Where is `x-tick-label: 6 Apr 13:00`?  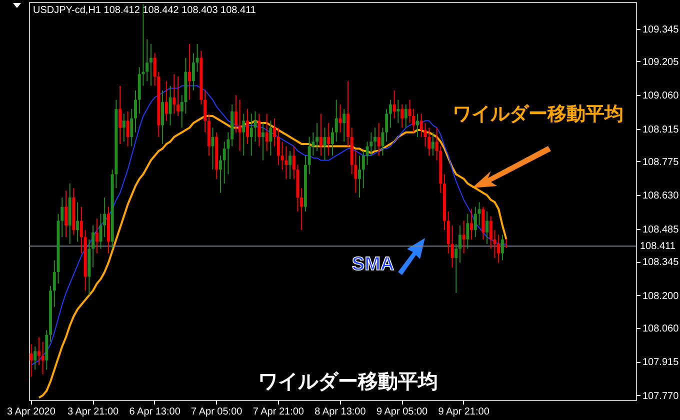
x-tick-label: 6 Apr 13:00 is located at coordinates (155, 412).